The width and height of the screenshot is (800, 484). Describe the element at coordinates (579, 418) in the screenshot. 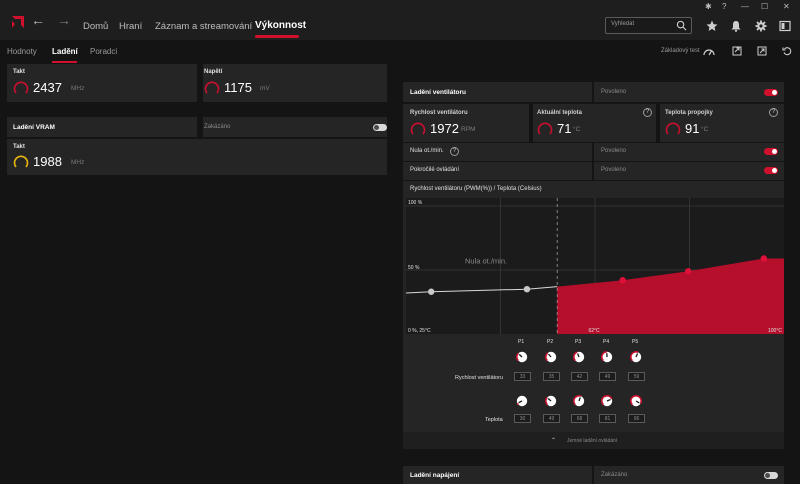

I see `temp-input: 68` at that location.